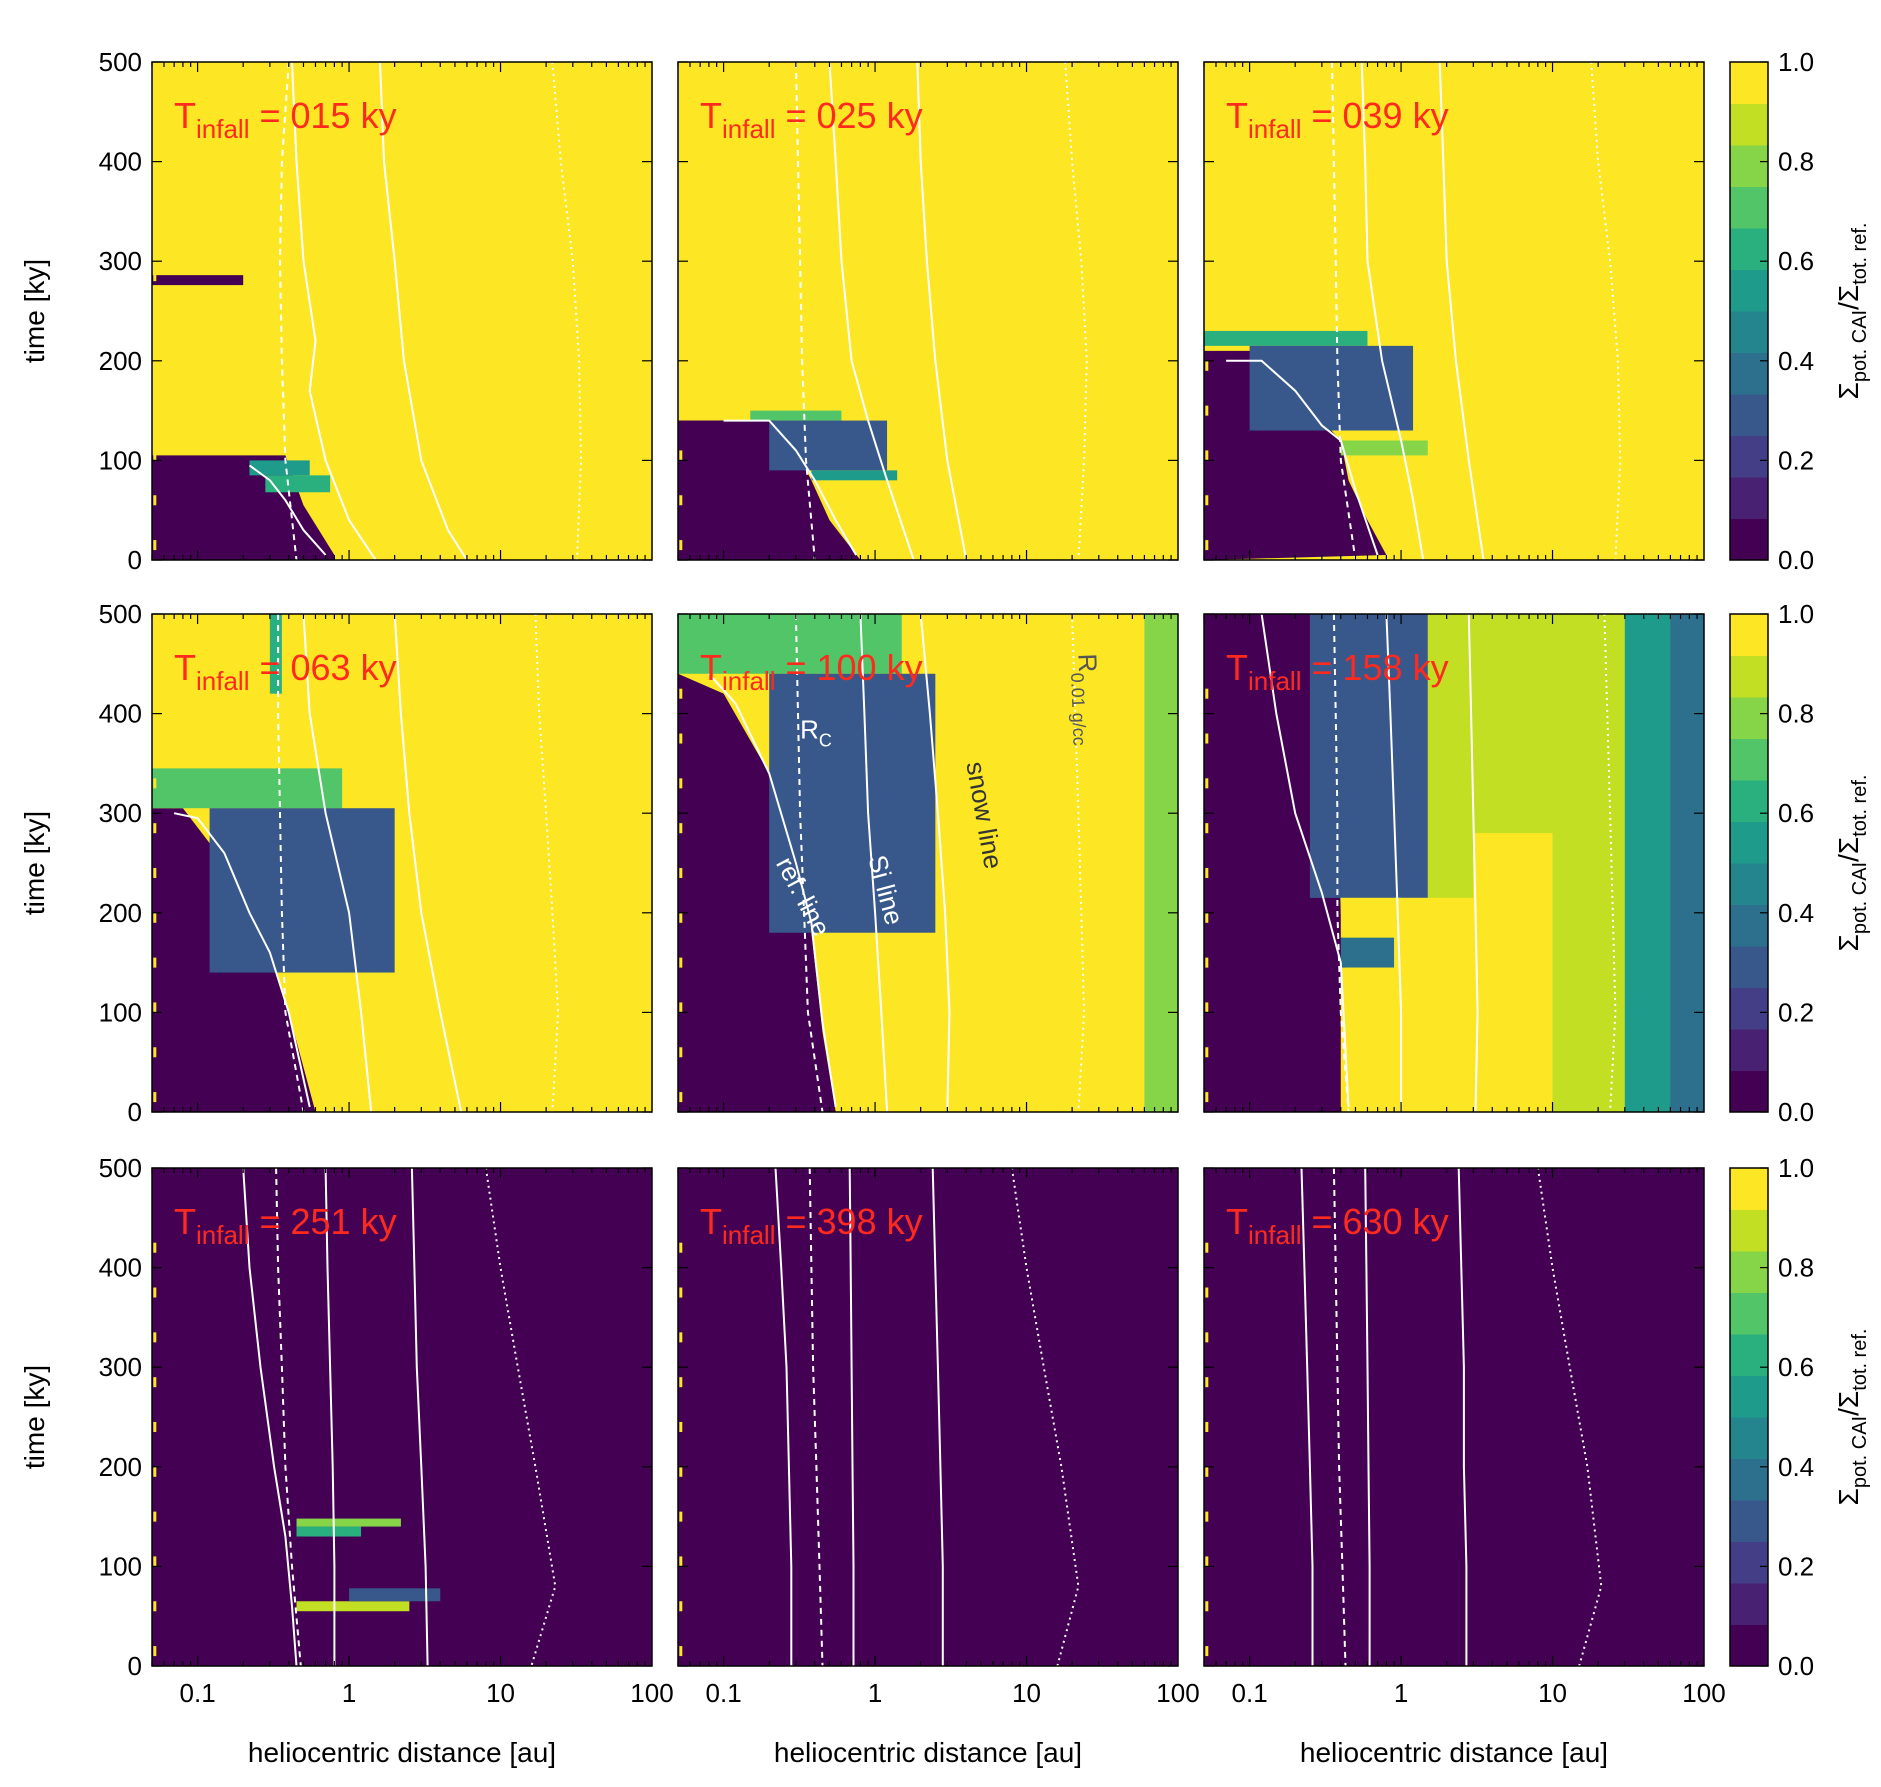 Image resolution: width=1881 pixels, height=1787 pixels. What do you see at coordinates (291, 863) in the screenshot?
I see `rc-line-curve` at bounding box center [291, 863].